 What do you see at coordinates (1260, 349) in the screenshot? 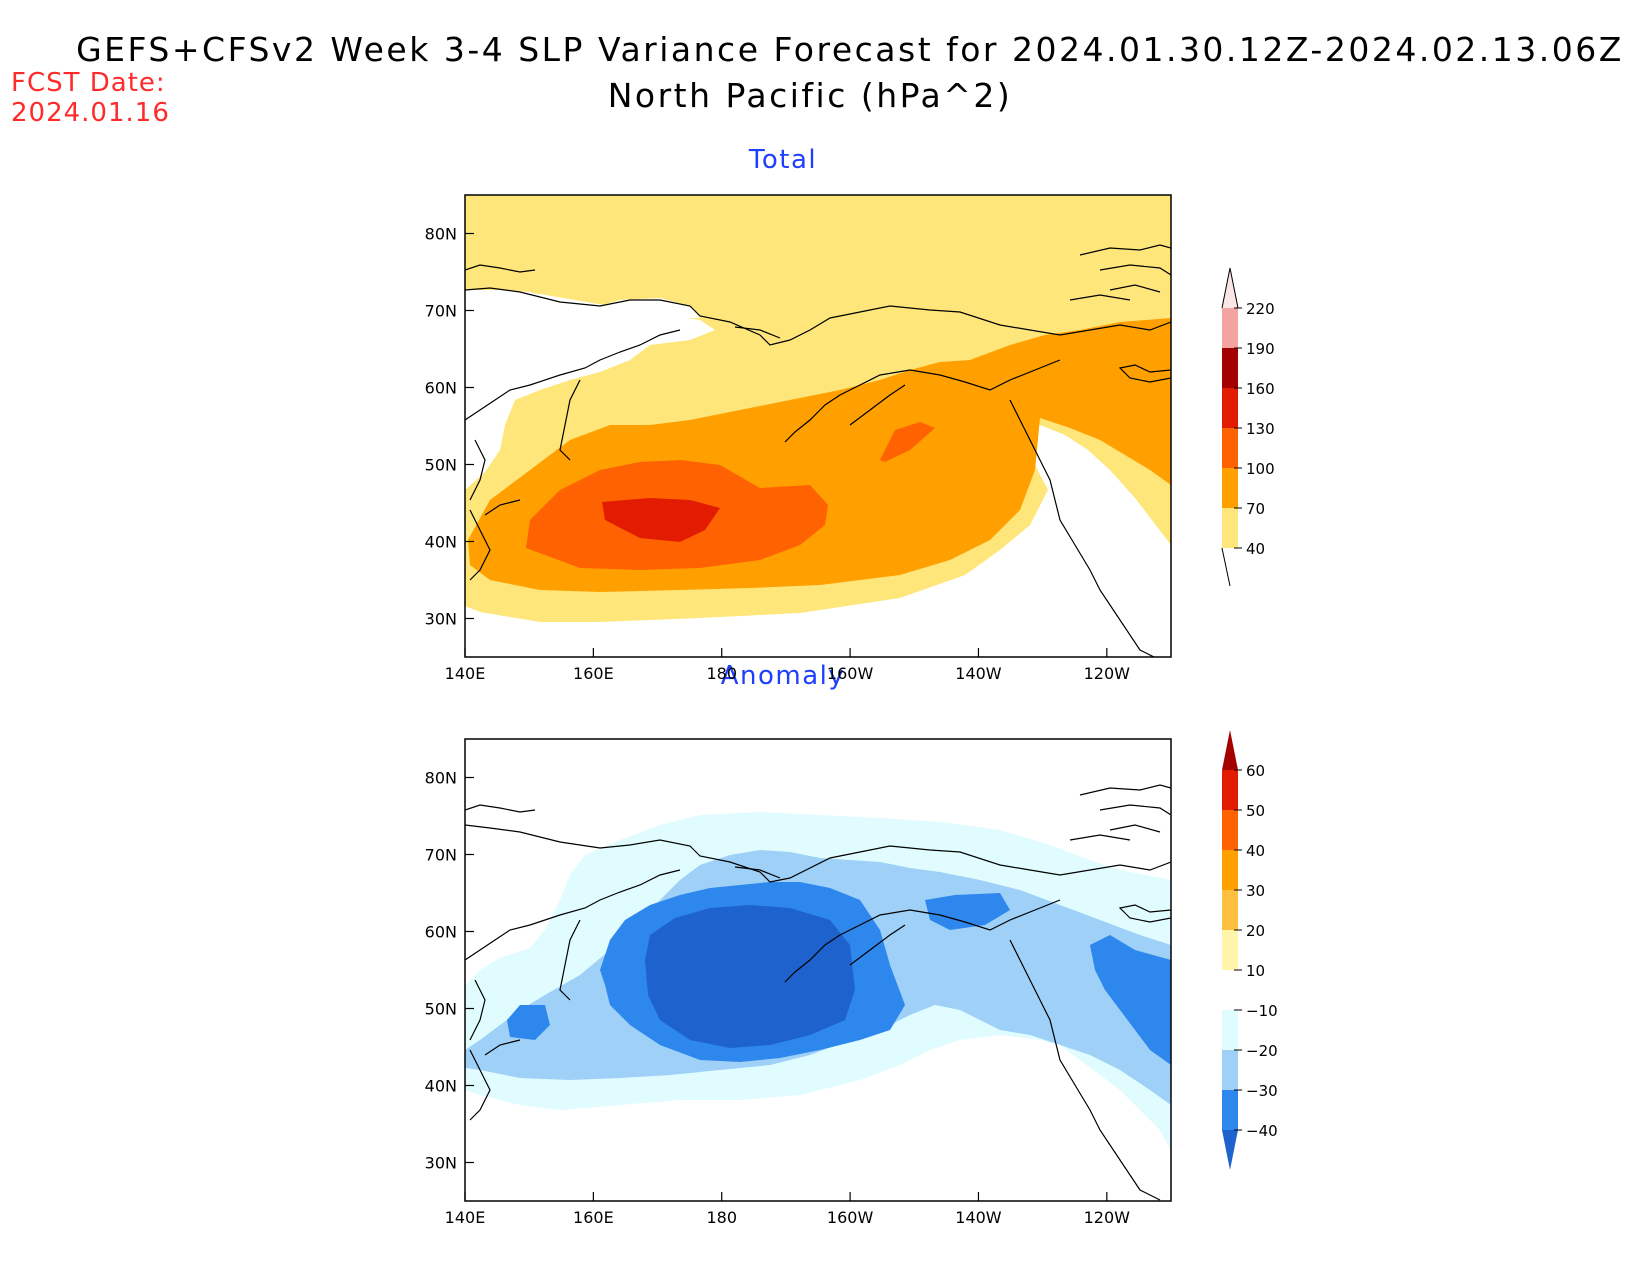
I see `colorbar-label: 190` at bounding box center [1260, 349].